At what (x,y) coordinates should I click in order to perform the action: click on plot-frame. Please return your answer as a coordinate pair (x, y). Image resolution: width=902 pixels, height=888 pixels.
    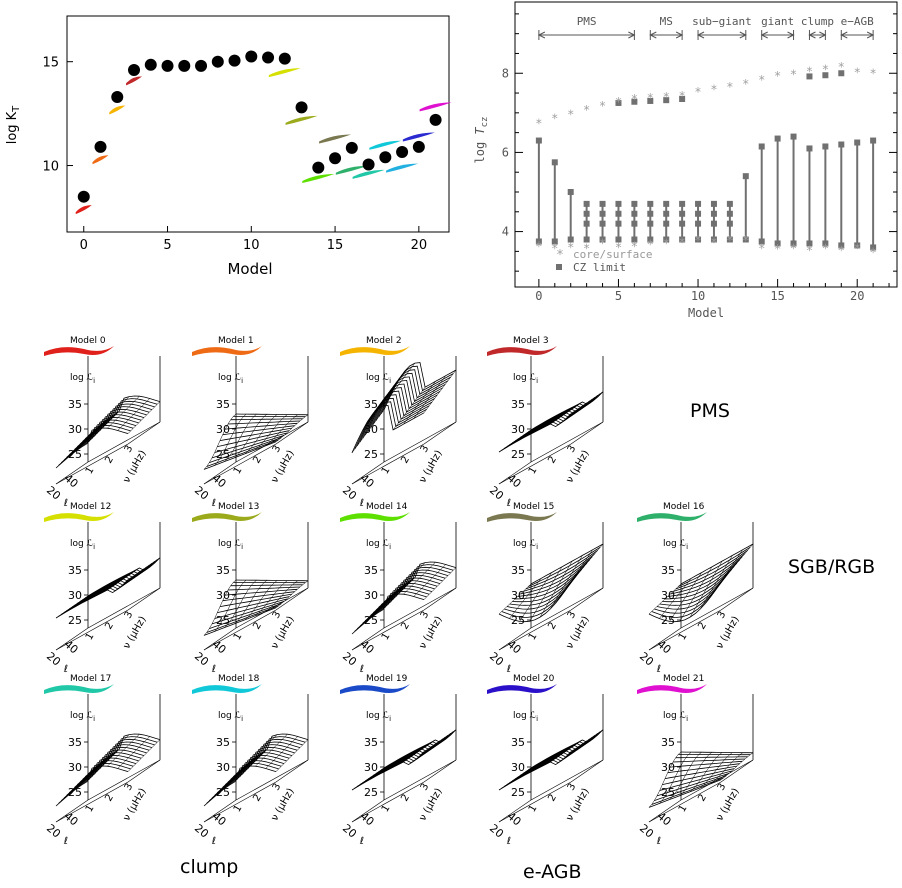
    Looking at the image, I should click on (258, 124).